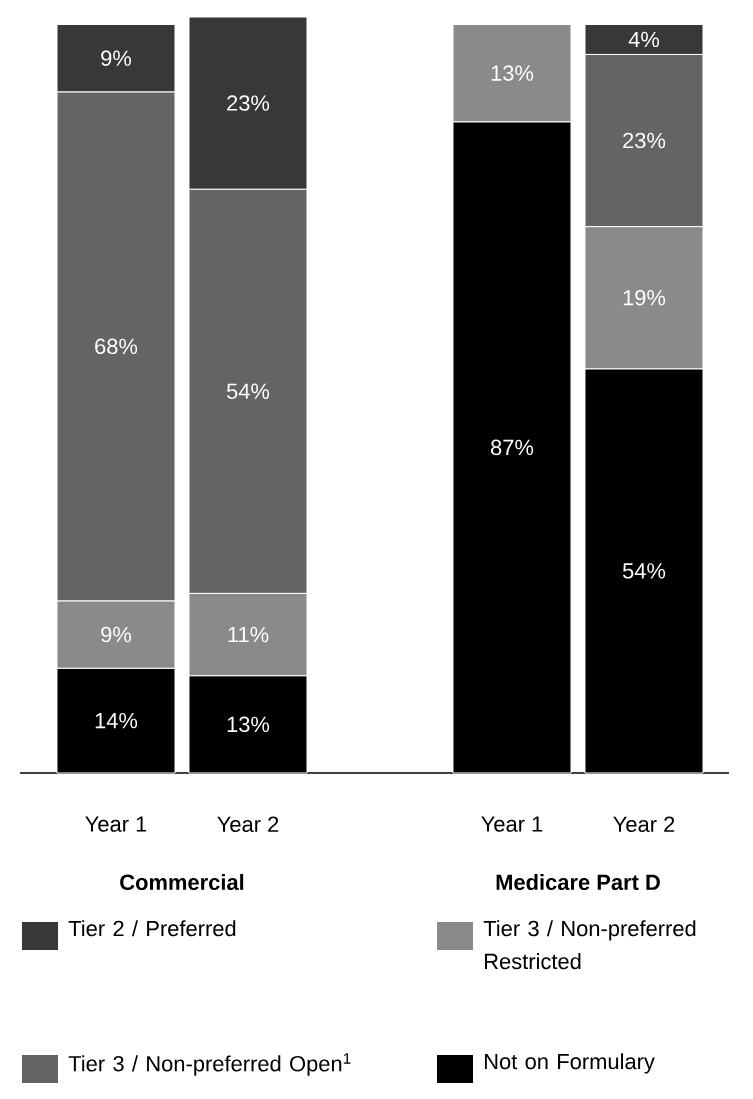 This screenshot has height=1099, width=753. Describe the element at coordinates (589, 945) in the screenshot. I see `legend-label: Tier 3 / Non-preferred Restricted` at that location.